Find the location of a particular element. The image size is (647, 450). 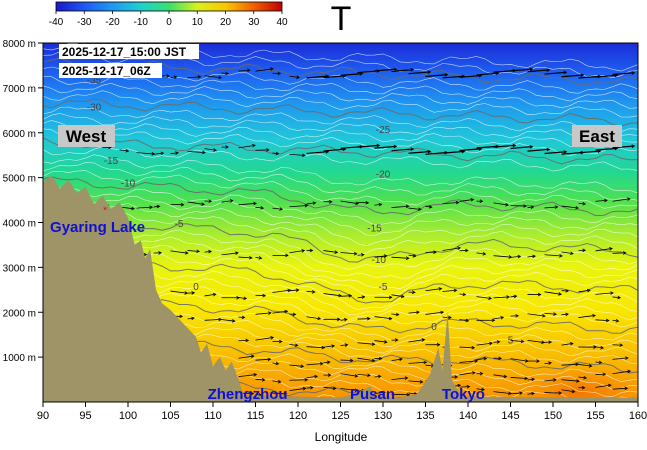

place-label-tokyo: Tokyo is located at coordinates (463, 394).